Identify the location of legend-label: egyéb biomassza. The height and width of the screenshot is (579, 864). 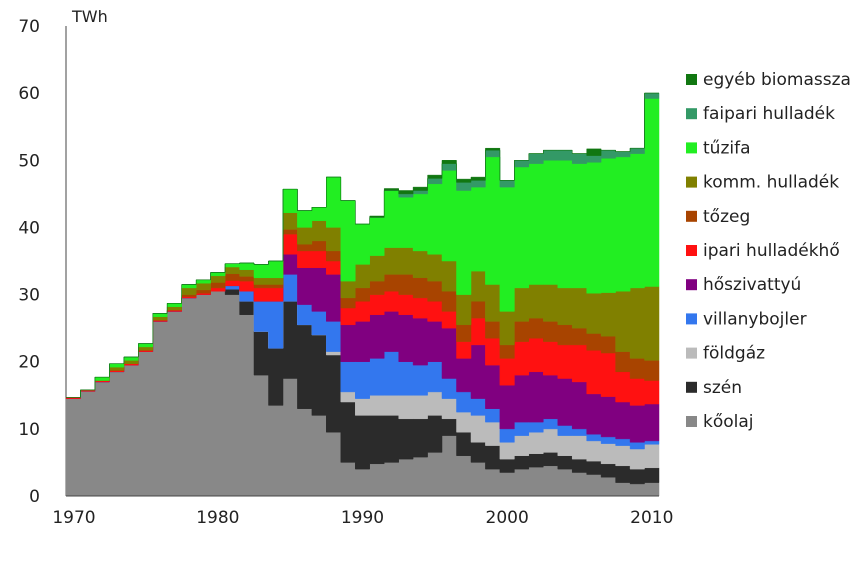
(777, 80).